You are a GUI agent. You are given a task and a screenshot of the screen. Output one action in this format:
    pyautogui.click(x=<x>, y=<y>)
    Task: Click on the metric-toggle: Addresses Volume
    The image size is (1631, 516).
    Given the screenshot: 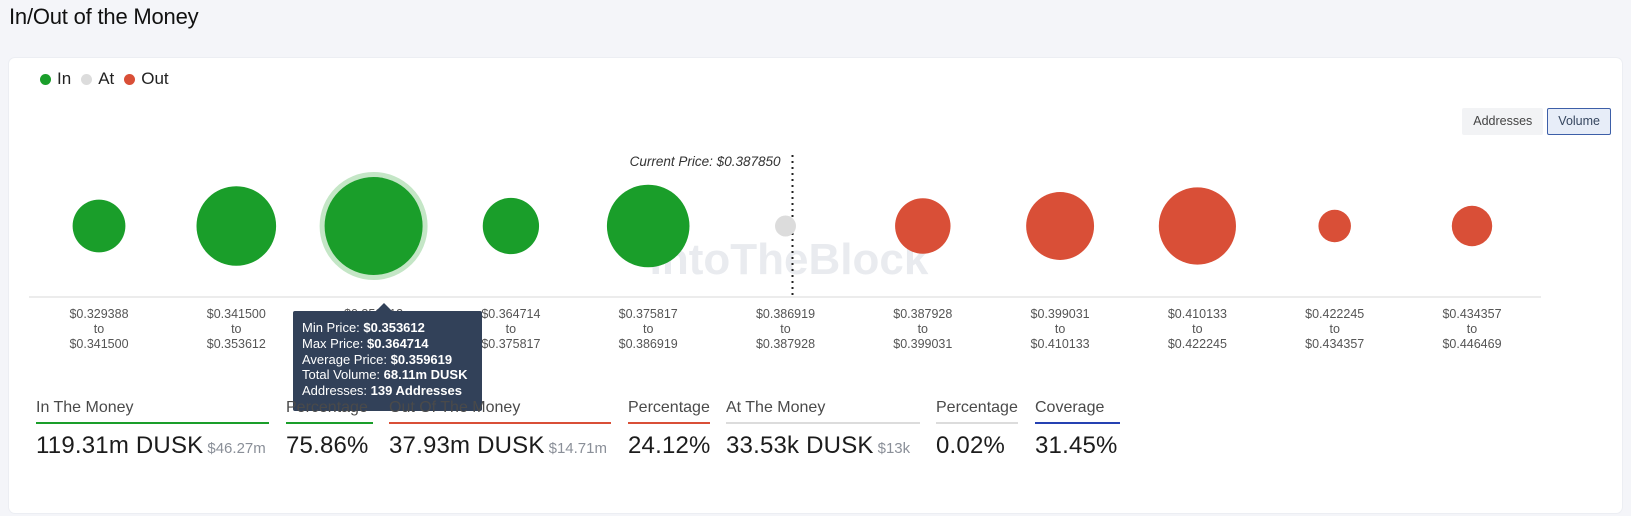 What is the action you would take?
    pyautogui.click(x=1536, y=121)
    